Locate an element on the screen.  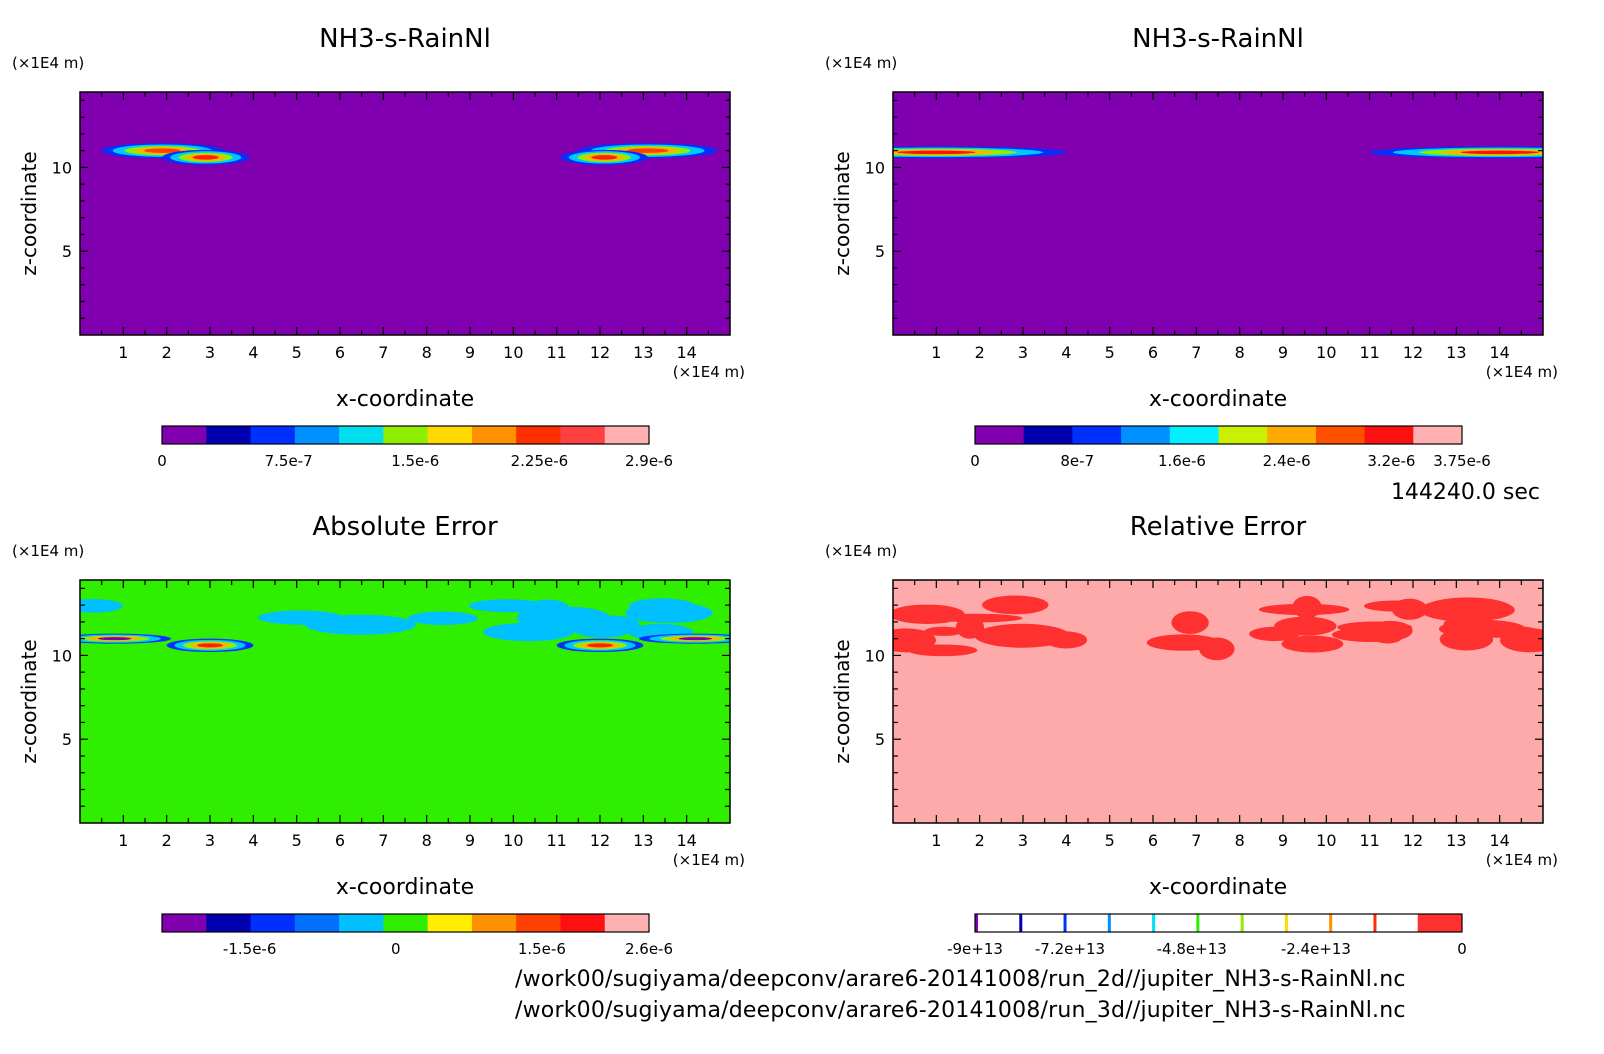
x-axis-label: x-coordinate is located at coordinates (1218, 399).